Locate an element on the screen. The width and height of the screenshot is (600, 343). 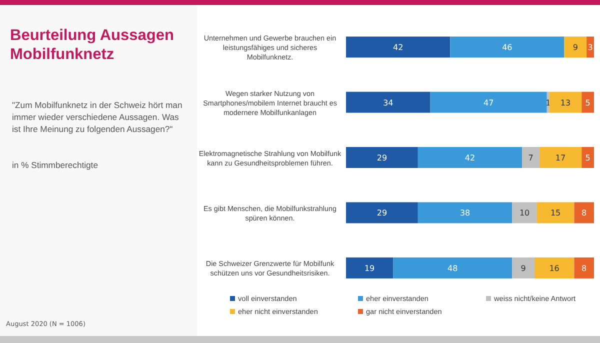
data-label: 10 is located at coordinates (524, 213).